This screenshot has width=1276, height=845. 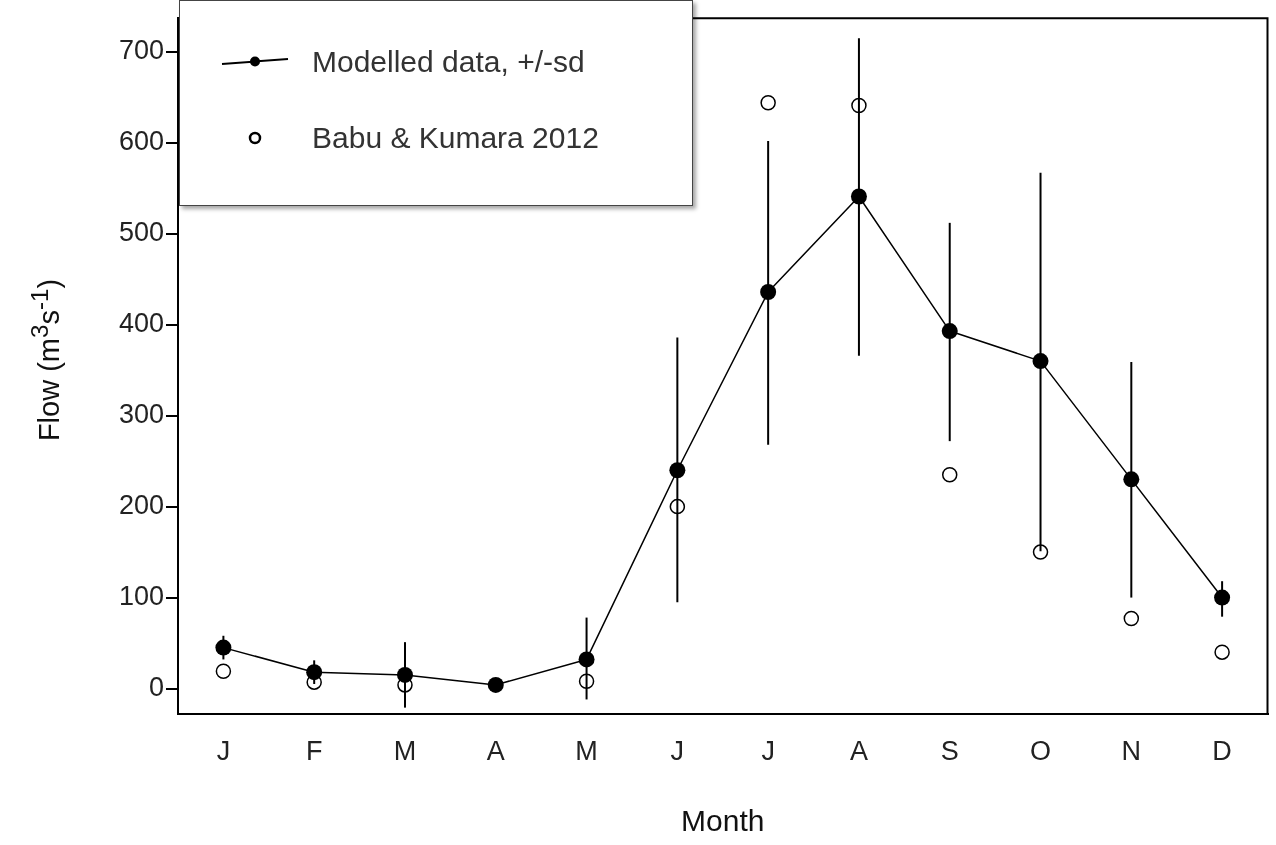 I want to click on x-tick-label: S, so click(x=949, y=750).